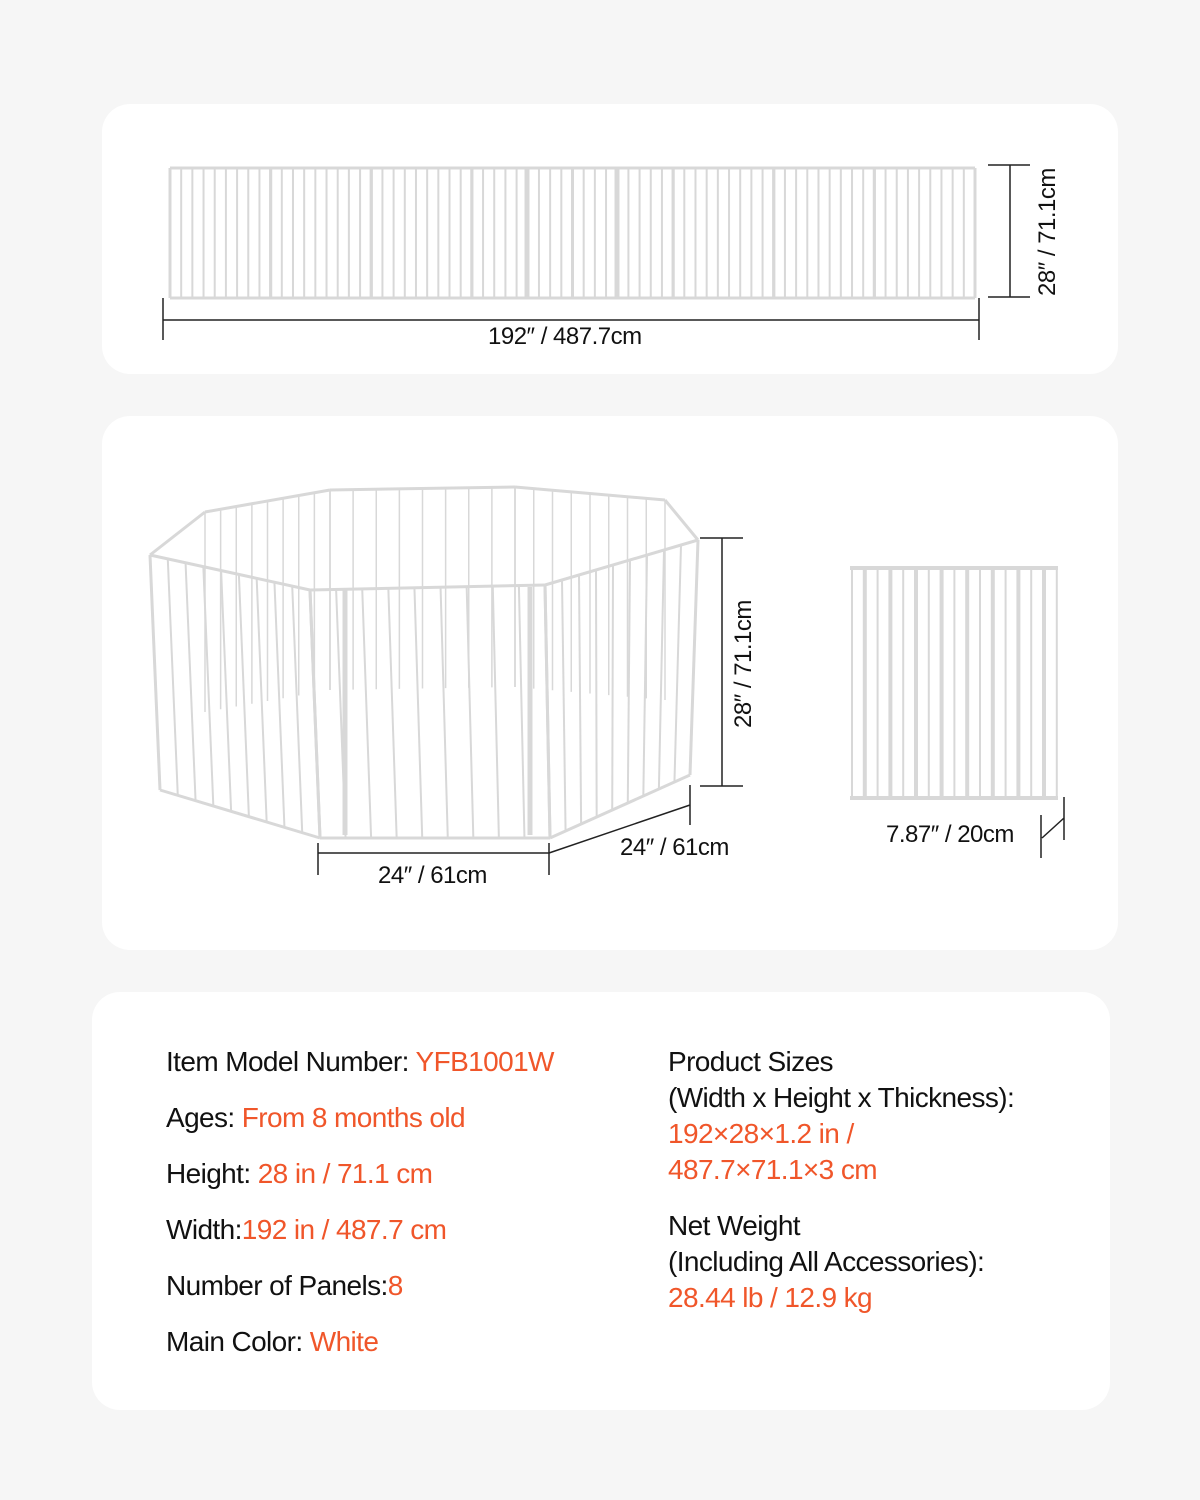 The image size is (1200, 1500). What do you see at coordinates (360, 1061) in the screenshot?
I see `spec-model: Item Model Number: YFB1001W` at bounding box center [360, 1061].